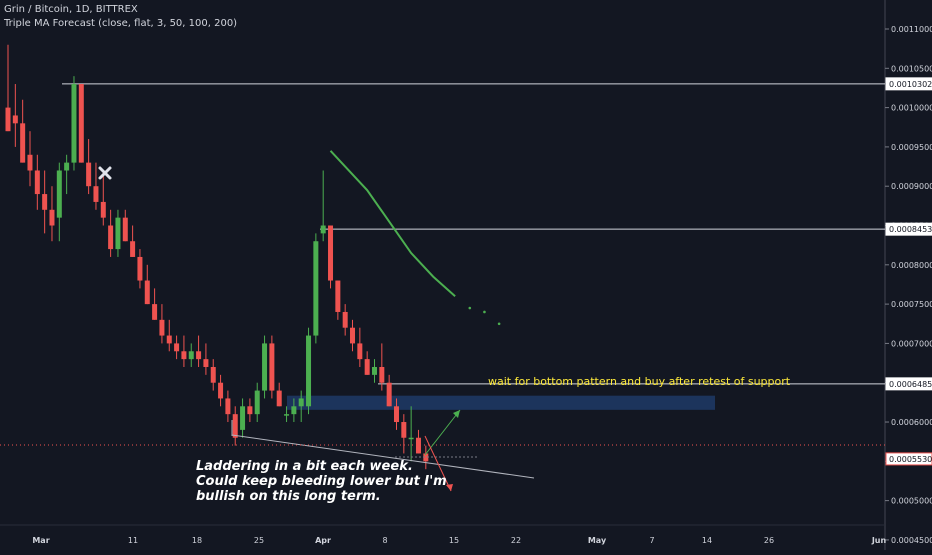  Describe the element at coordinates (288, 496) in the screenshot. I see `note-line-3: bullish on this long term.` at that location.